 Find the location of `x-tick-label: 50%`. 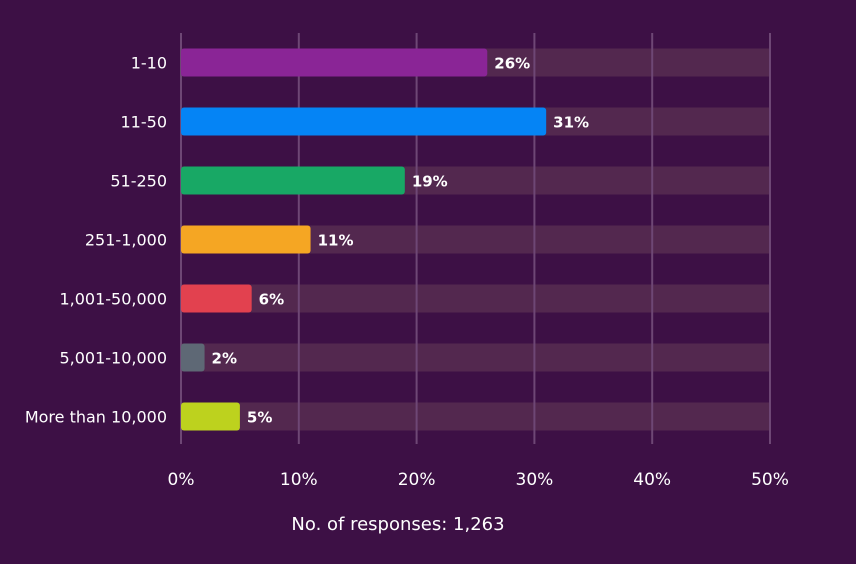

x-tick-label: 50% is located at coordinates (770, 480).